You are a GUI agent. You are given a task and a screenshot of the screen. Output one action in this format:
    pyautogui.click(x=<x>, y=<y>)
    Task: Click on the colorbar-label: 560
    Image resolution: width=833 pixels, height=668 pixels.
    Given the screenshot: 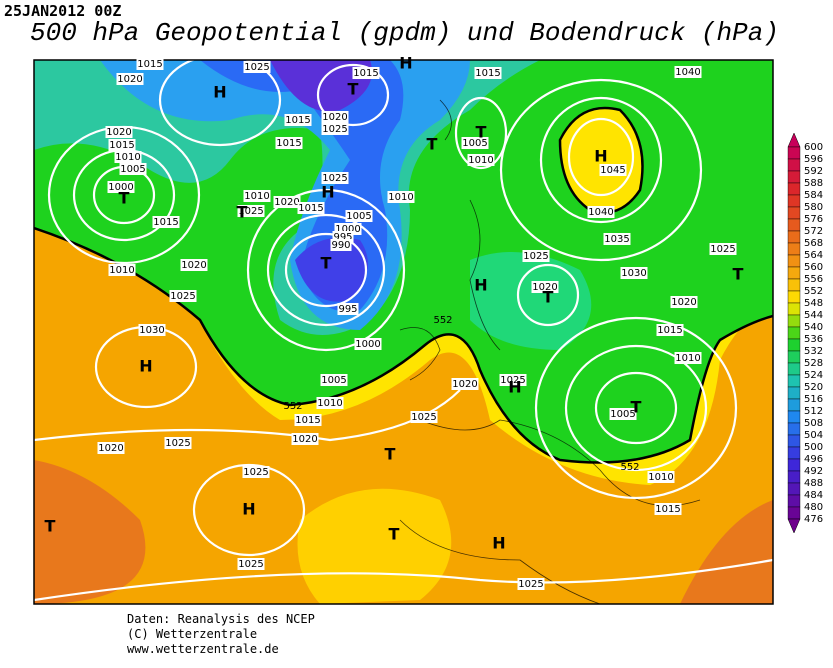 What is the action you would take?
    pyautogui.click(x=813, y=267)
    